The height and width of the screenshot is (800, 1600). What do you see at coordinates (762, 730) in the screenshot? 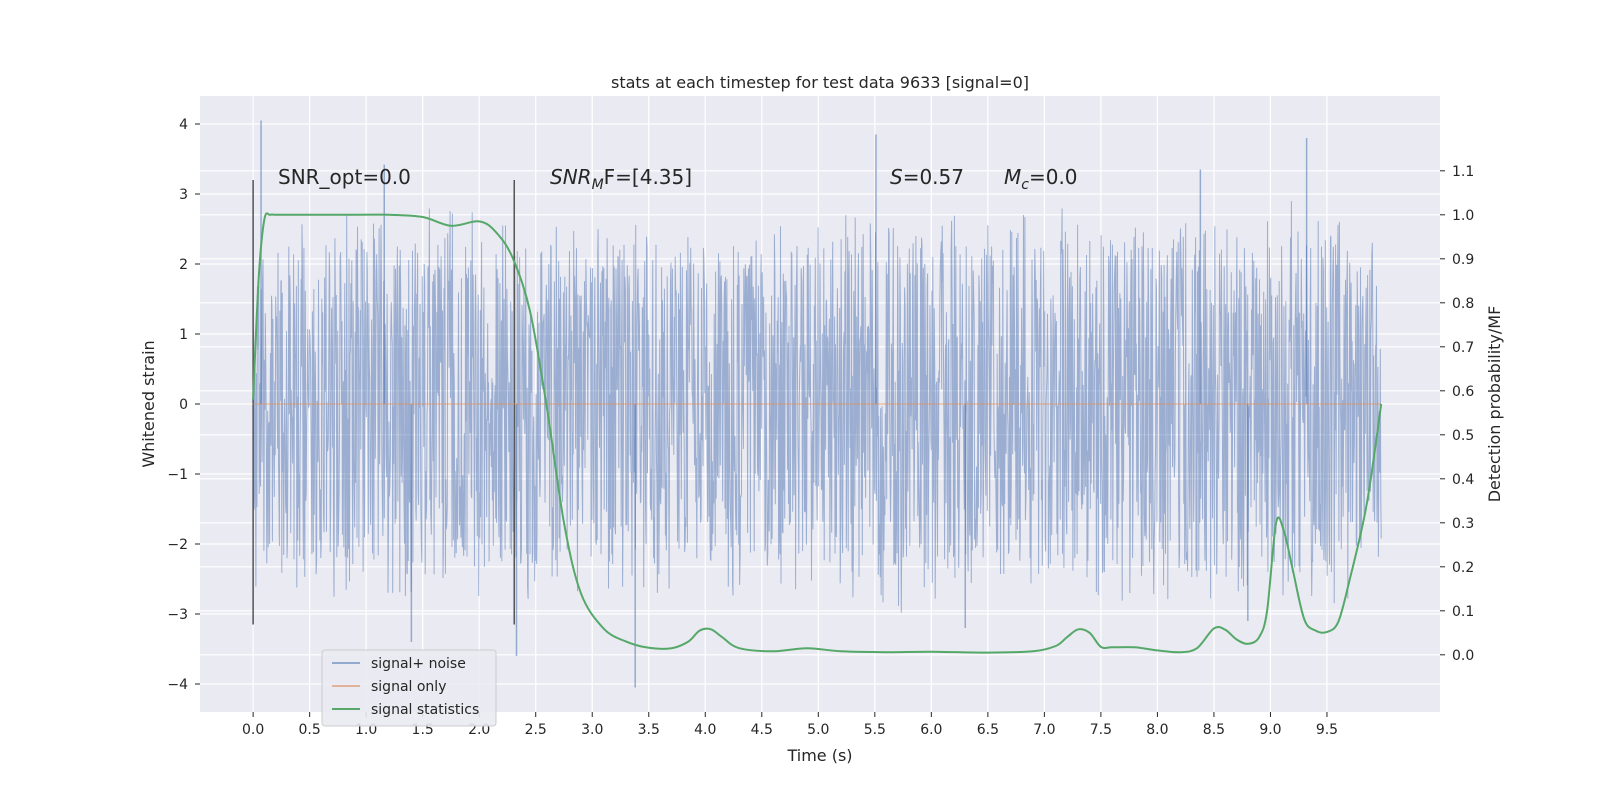
I see `x-tick-label: 4.5` at bounding box center [762, 730].